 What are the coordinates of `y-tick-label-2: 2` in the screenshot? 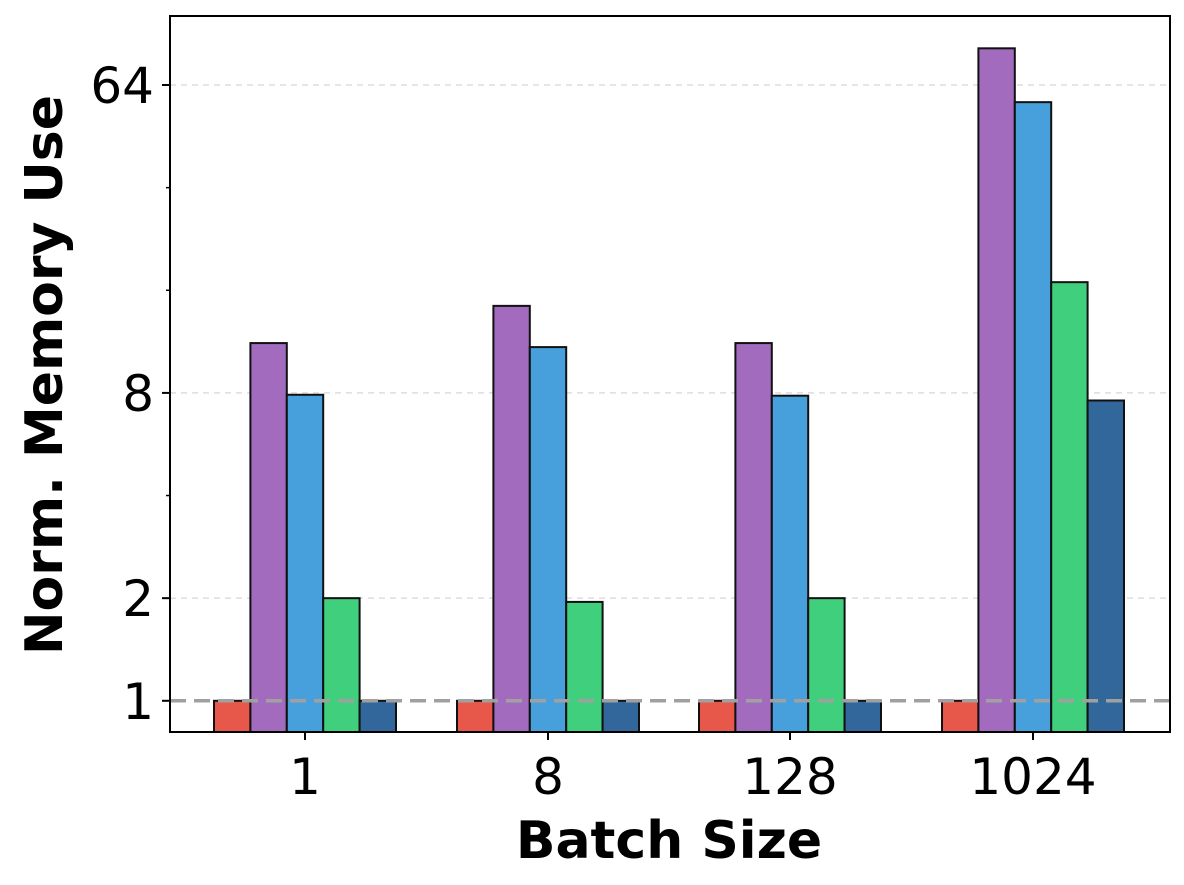 It's located at (138, 599).